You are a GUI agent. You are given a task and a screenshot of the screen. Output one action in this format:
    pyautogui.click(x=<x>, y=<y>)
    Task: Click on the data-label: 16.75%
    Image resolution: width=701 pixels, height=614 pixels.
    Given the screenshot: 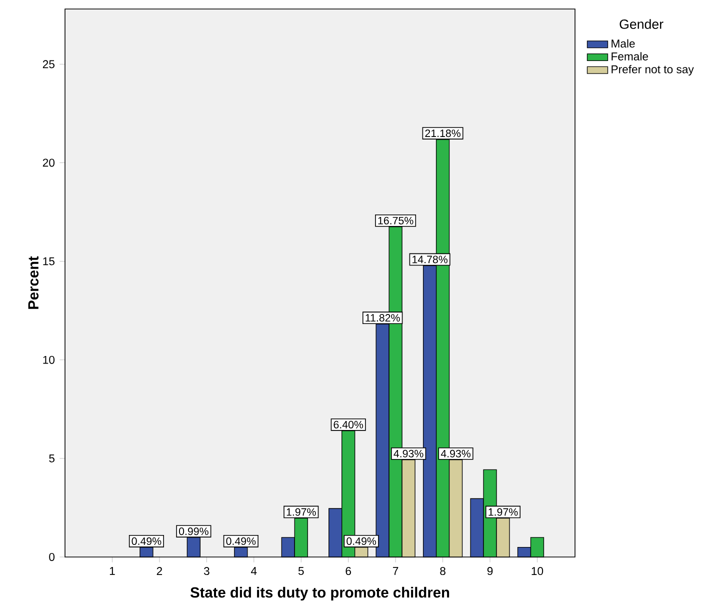 What is the action you would take?
    pyautogui.click(x=396, y=220)
    